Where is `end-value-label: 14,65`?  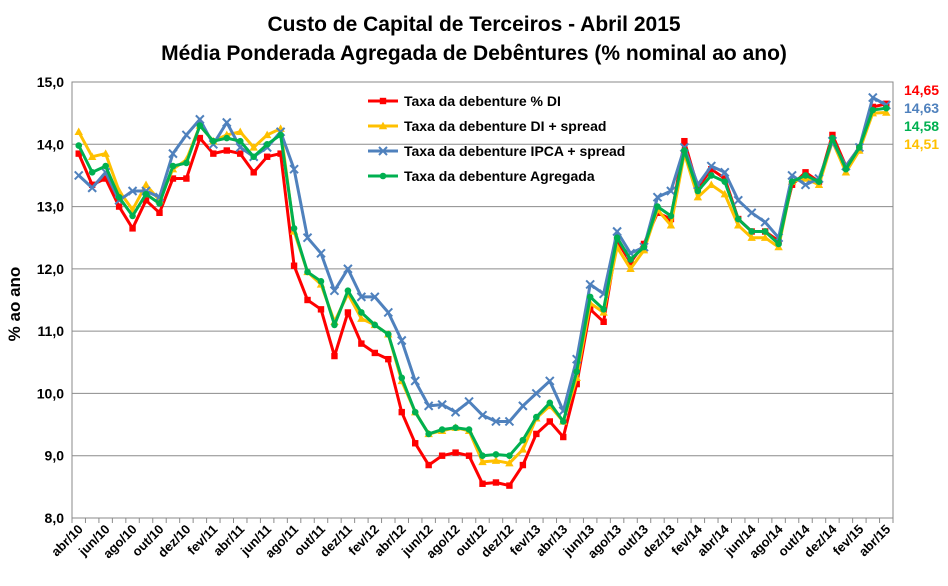 end-value-label: 14,65 is located at coordinates (921, 90).